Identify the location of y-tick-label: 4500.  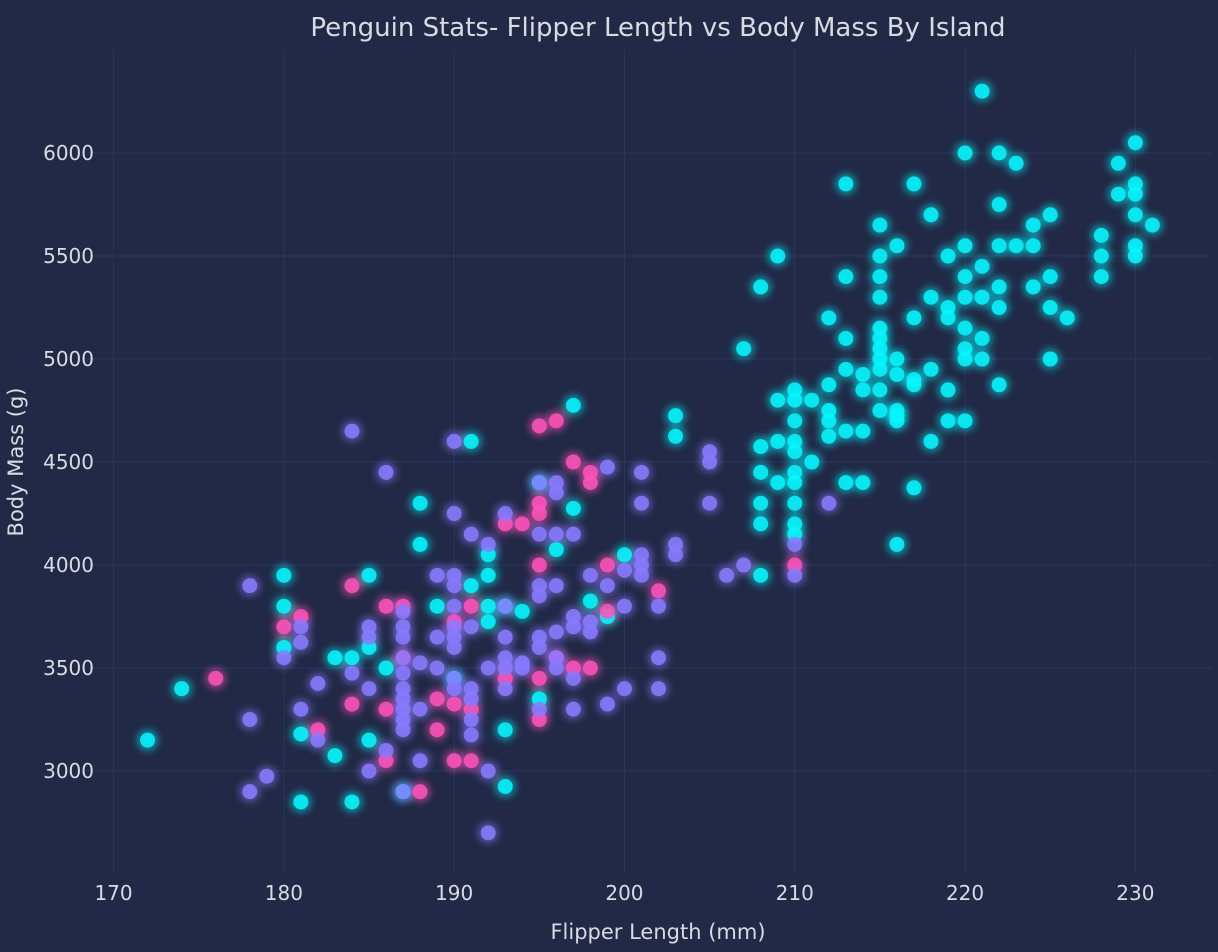
(68, 462).